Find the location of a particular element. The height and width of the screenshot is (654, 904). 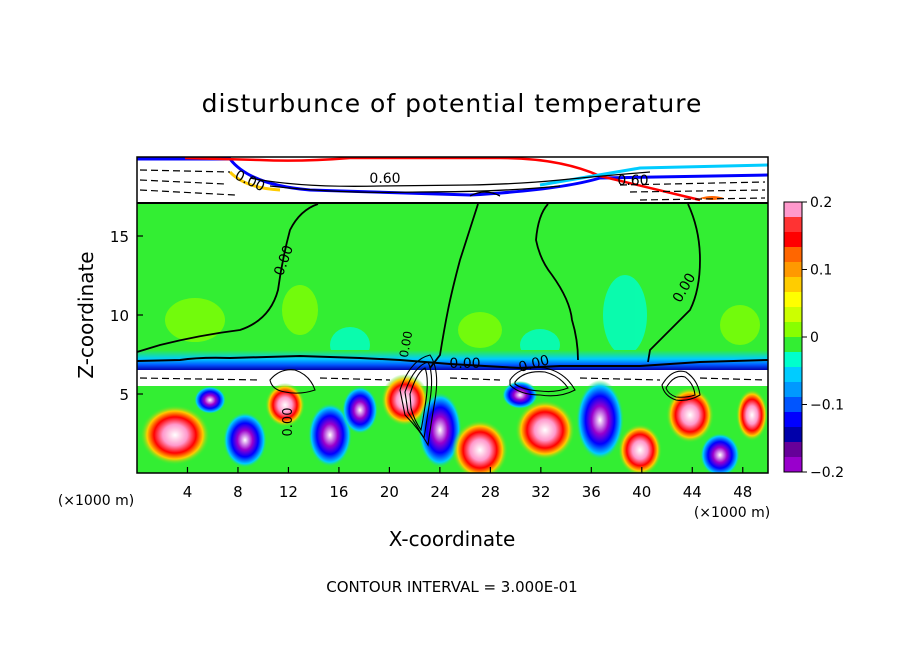

x-tick-label: 4 is located at coordinates (188, 492).